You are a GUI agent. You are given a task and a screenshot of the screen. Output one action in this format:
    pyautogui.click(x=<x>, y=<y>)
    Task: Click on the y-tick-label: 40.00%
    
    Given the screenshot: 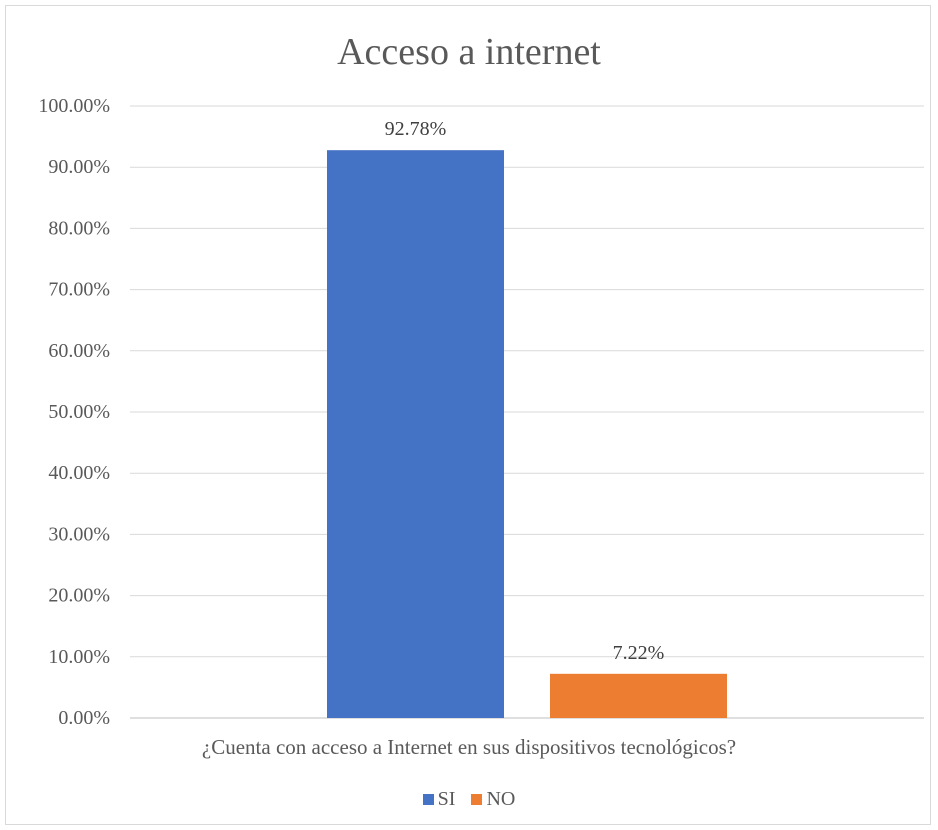 What is the action you would take?
    pyautogui.click(x=79, y=473)
    